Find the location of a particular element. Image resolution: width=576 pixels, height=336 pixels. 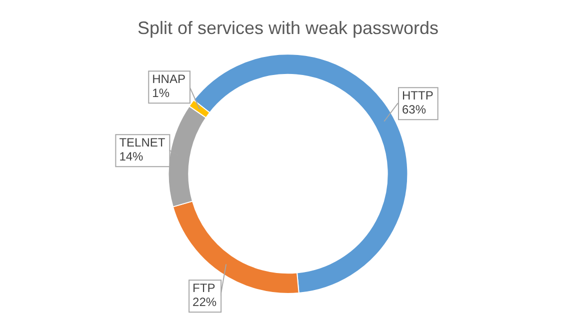

slice-label: FTP is located at coordinates (204, 287).